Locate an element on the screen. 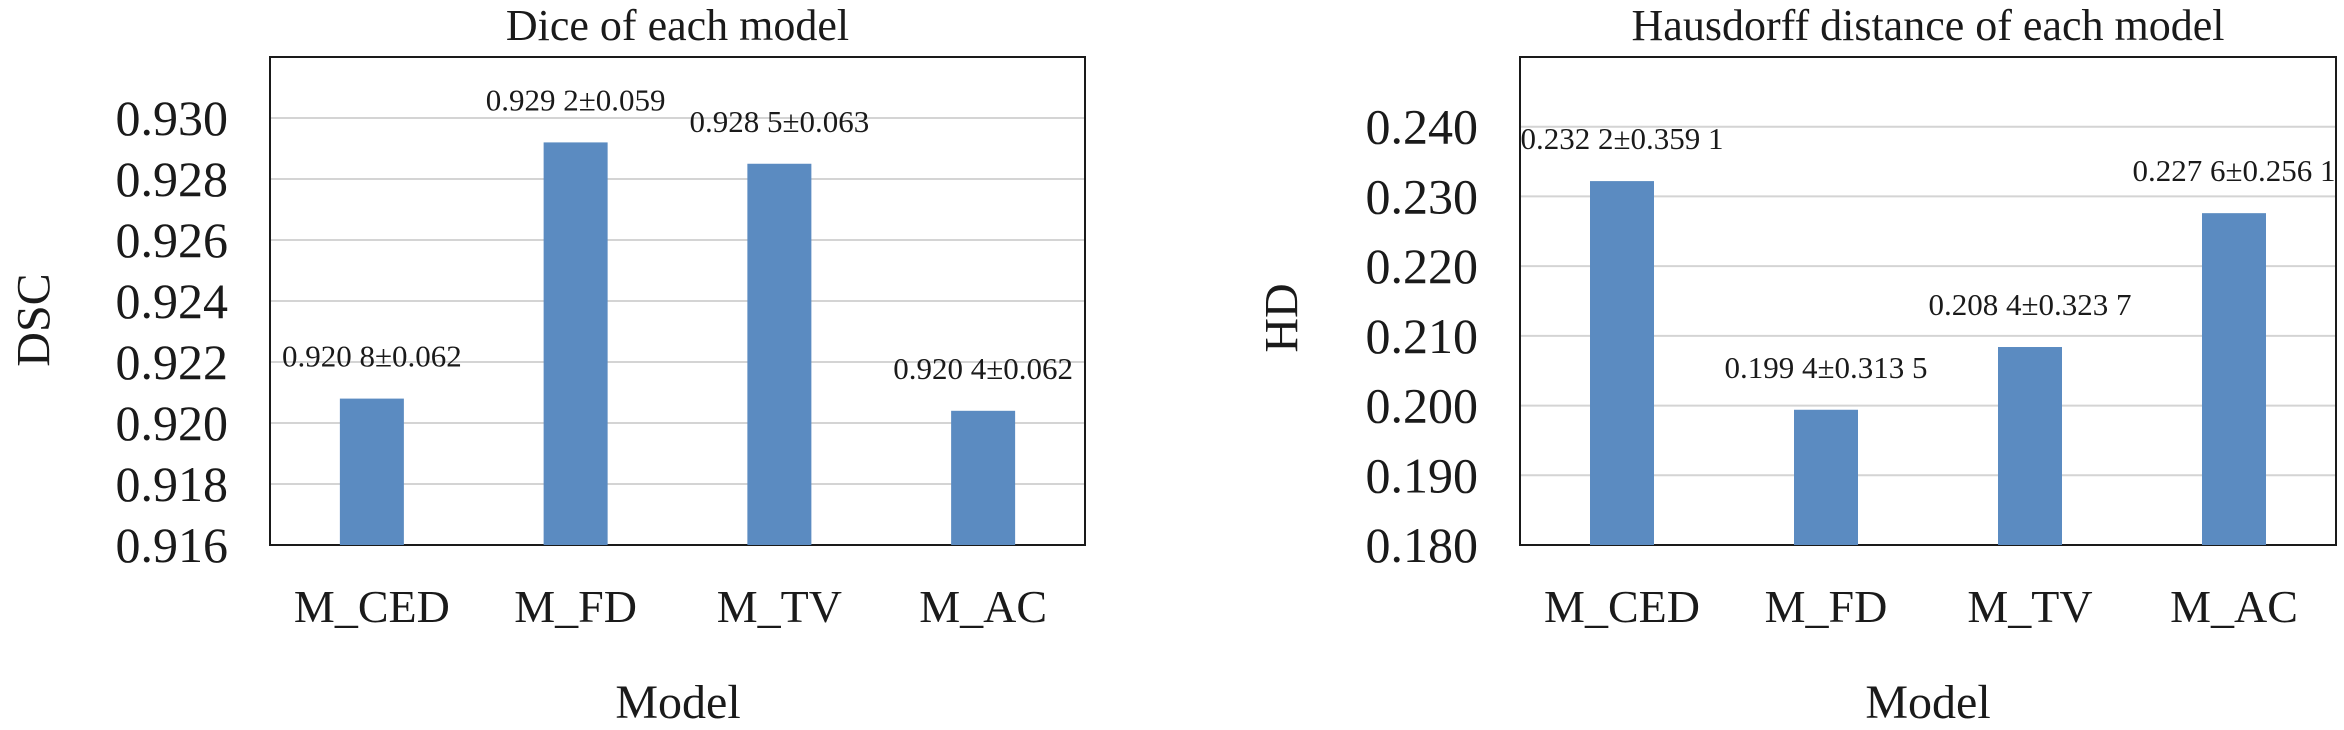  y-tick-label: 0.180 is located at coordinates (1422, 545).